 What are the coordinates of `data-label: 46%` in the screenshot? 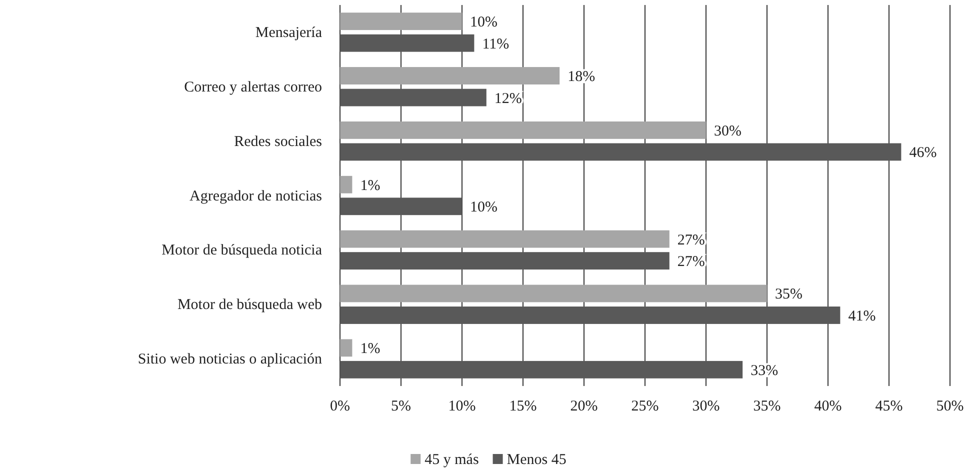 It's located at (923, 153).